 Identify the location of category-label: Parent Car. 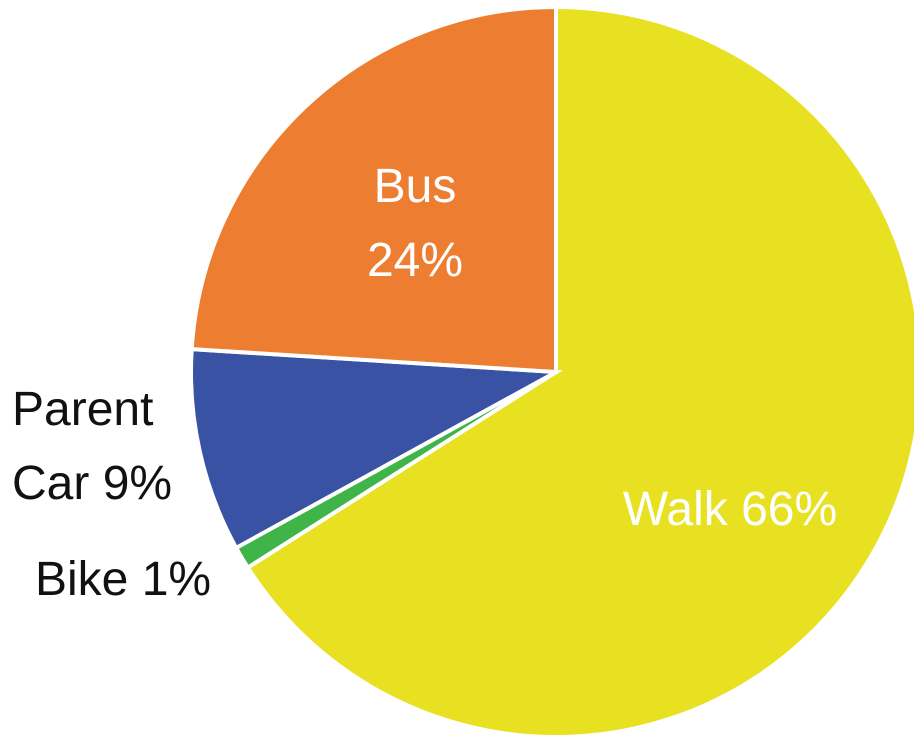
(83, 446).